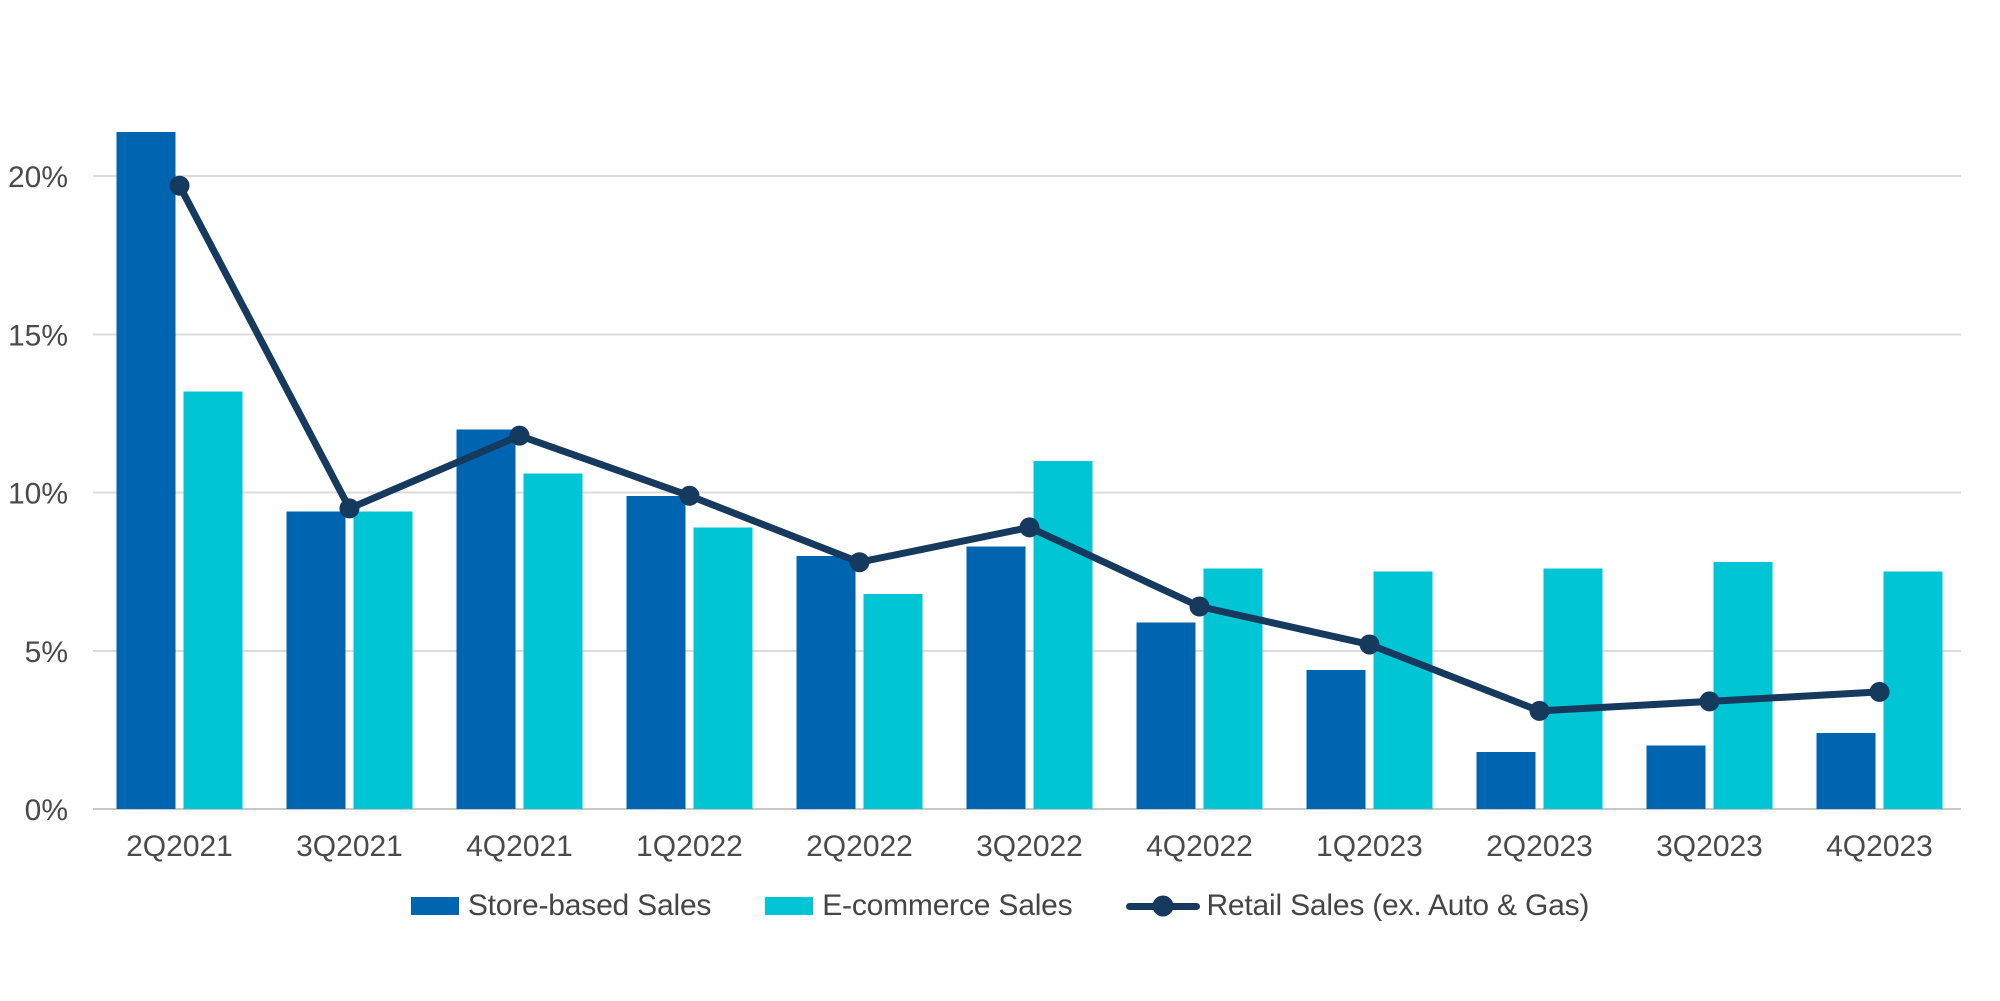  What do you see at coordinates (656, 652) in the screenshot?
I see `store-based-sales-bar-1Q2022` at bounding box center [656, 652].